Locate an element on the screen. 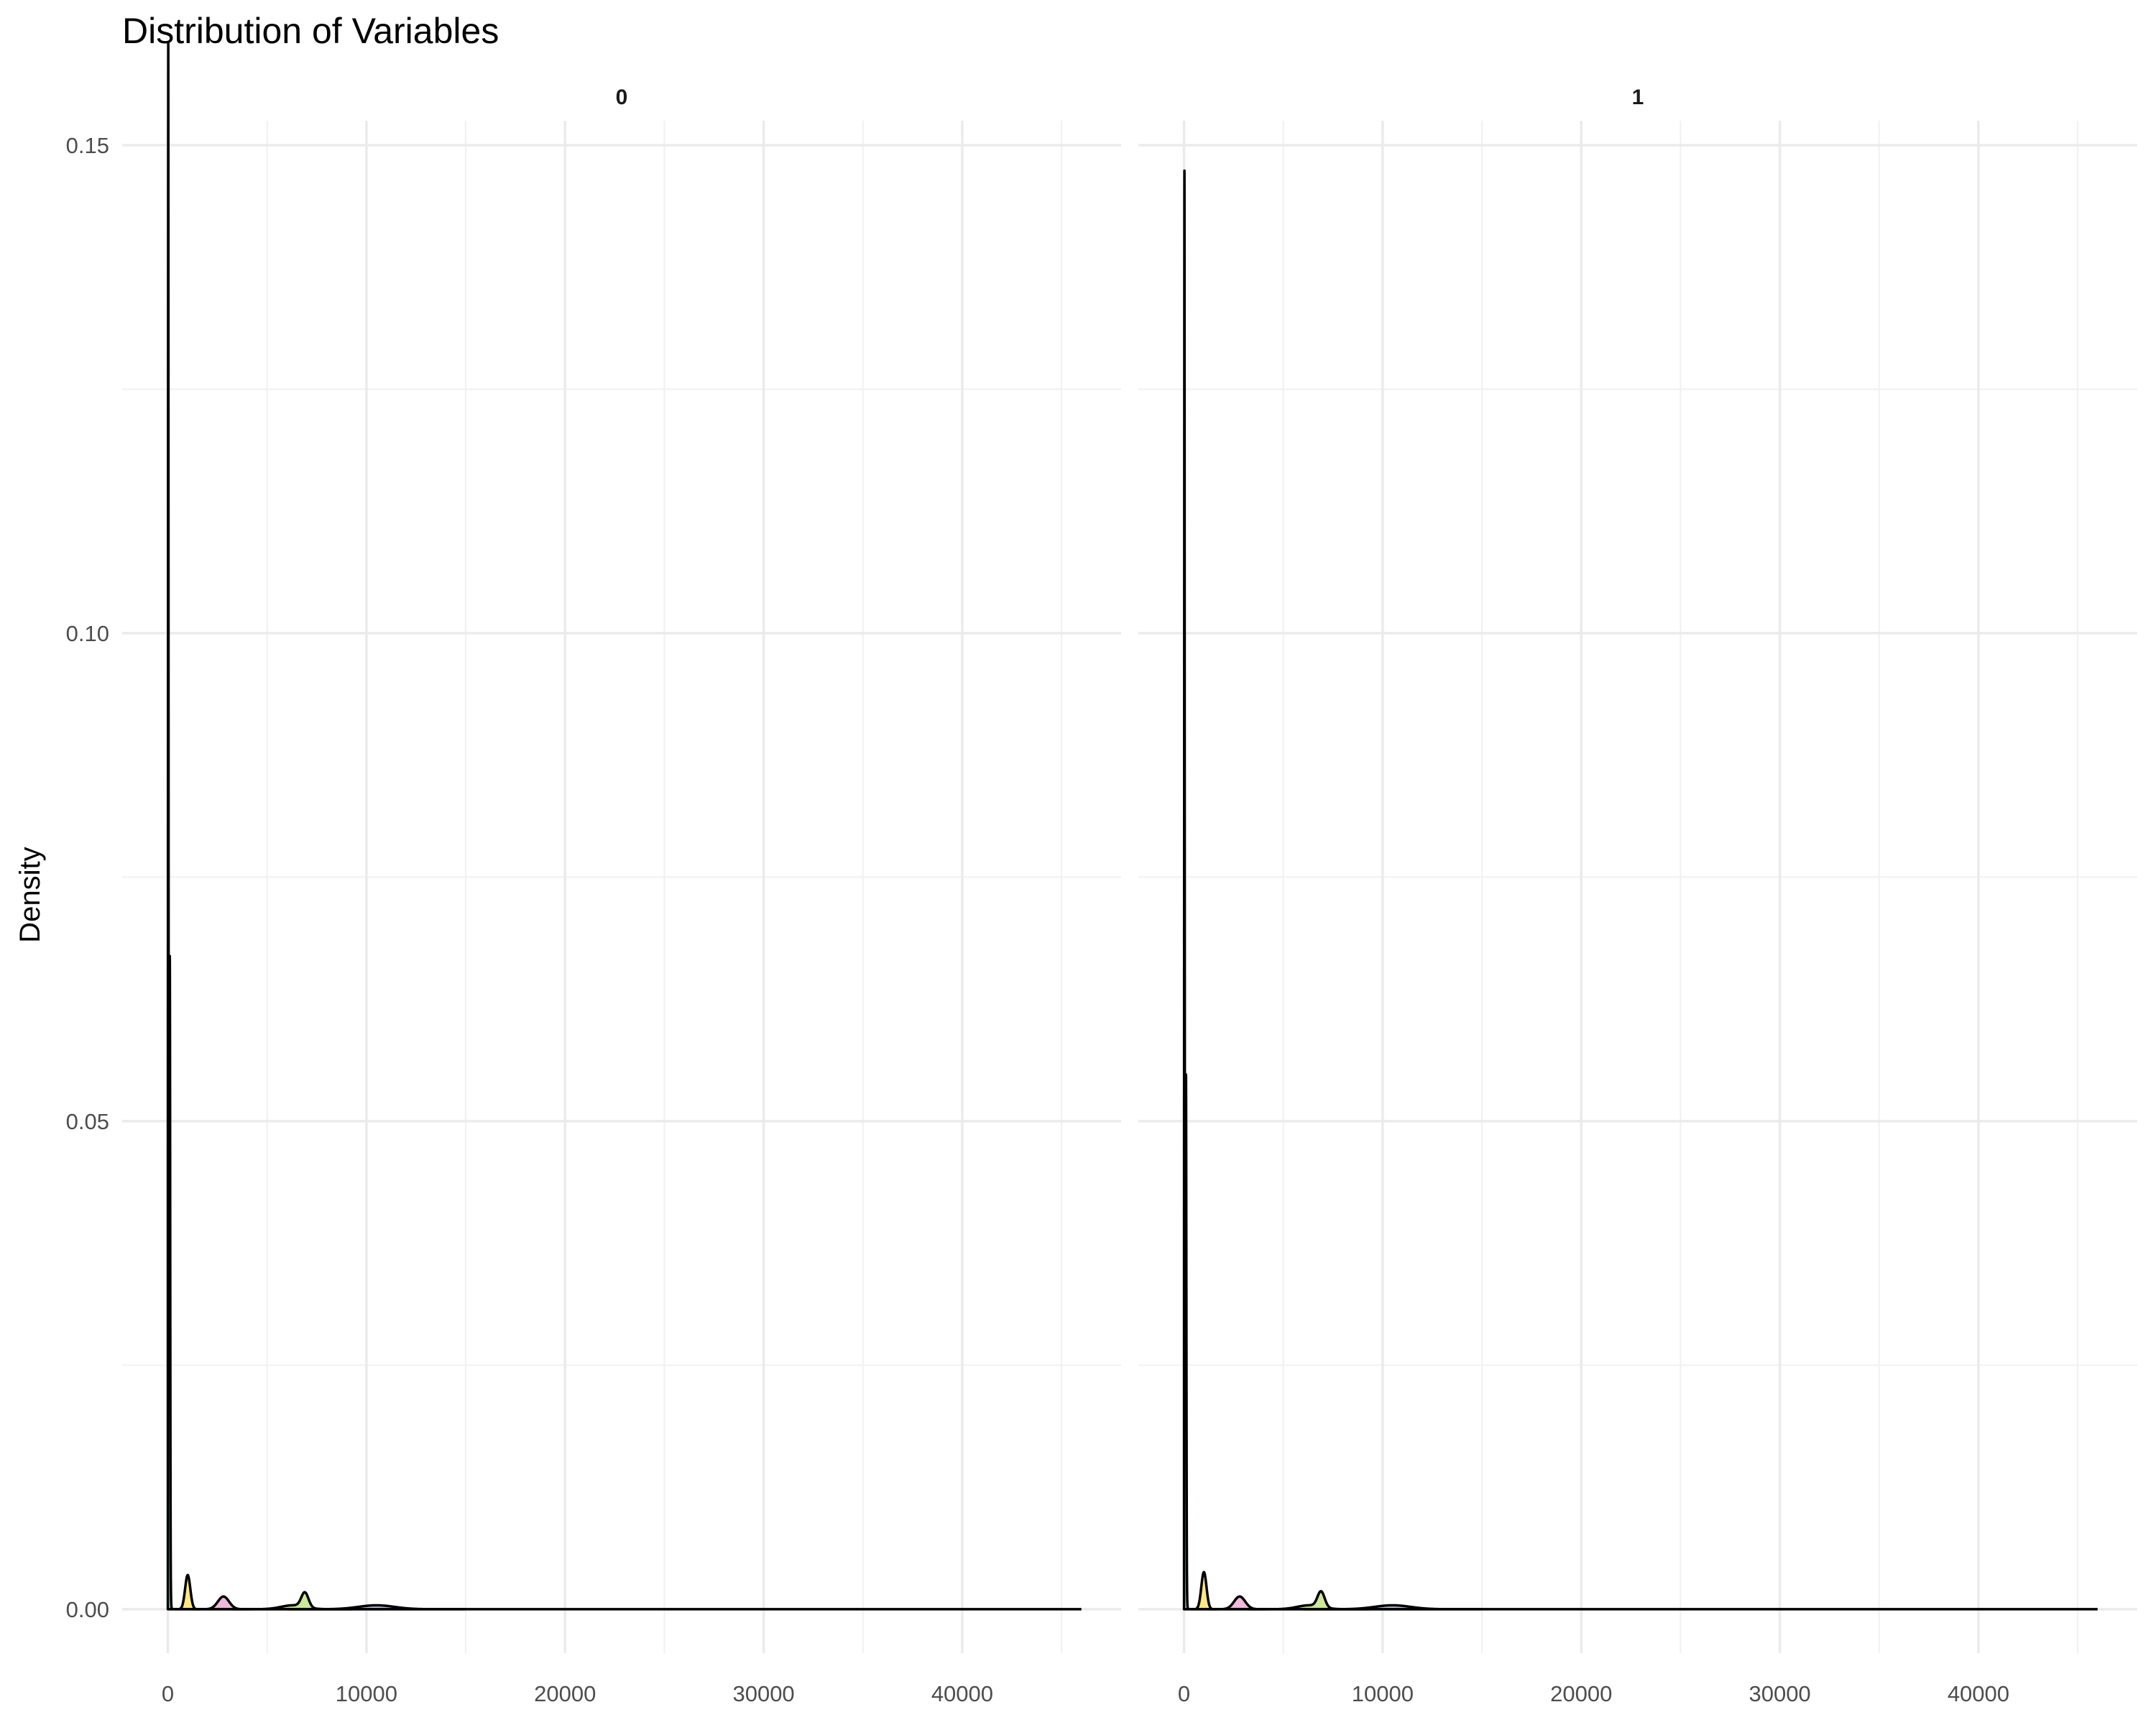 Image resolution: width=2156 pixels, height=1725 pixels. facet-strip-label: 0 is located at coordinates (622, 97).